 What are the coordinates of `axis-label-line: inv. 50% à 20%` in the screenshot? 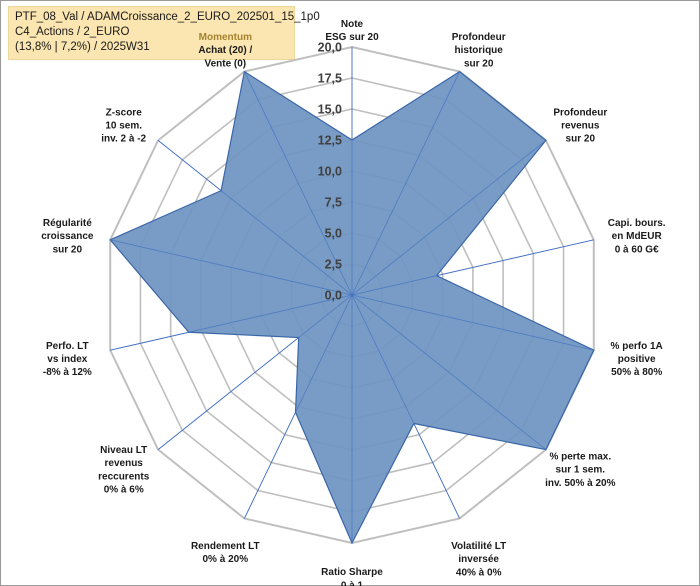 It's located at (580, 483).